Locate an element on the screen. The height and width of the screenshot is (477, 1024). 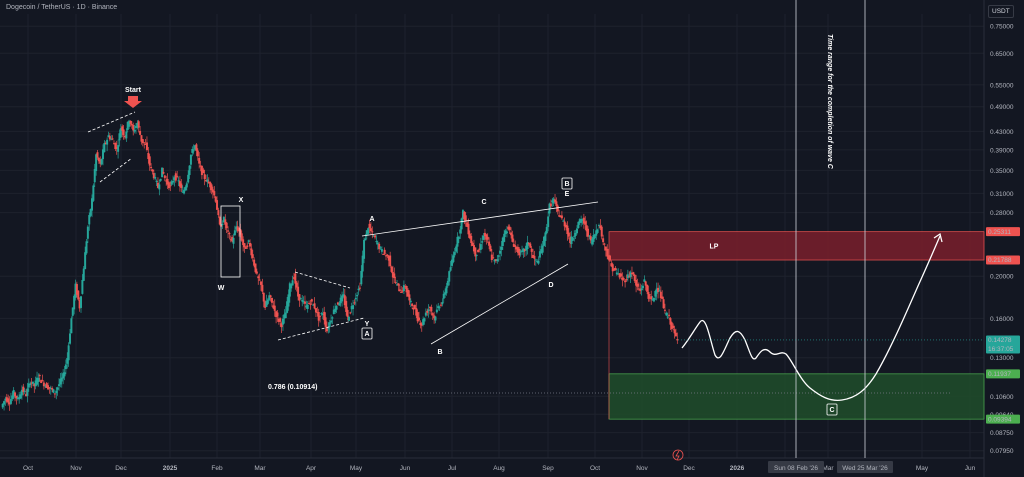
price-label-badge is located at coordinates (1003, 344).